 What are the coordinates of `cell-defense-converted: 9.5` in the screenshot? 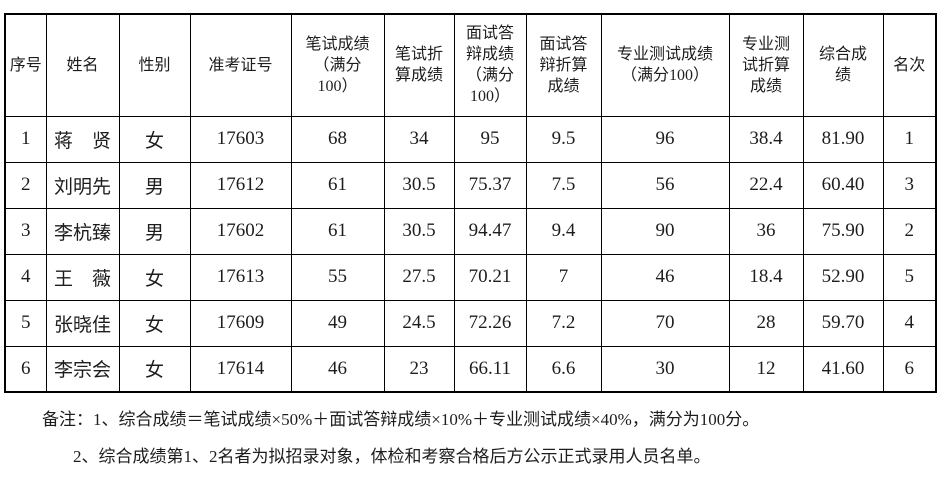 It's located at (563, 139).